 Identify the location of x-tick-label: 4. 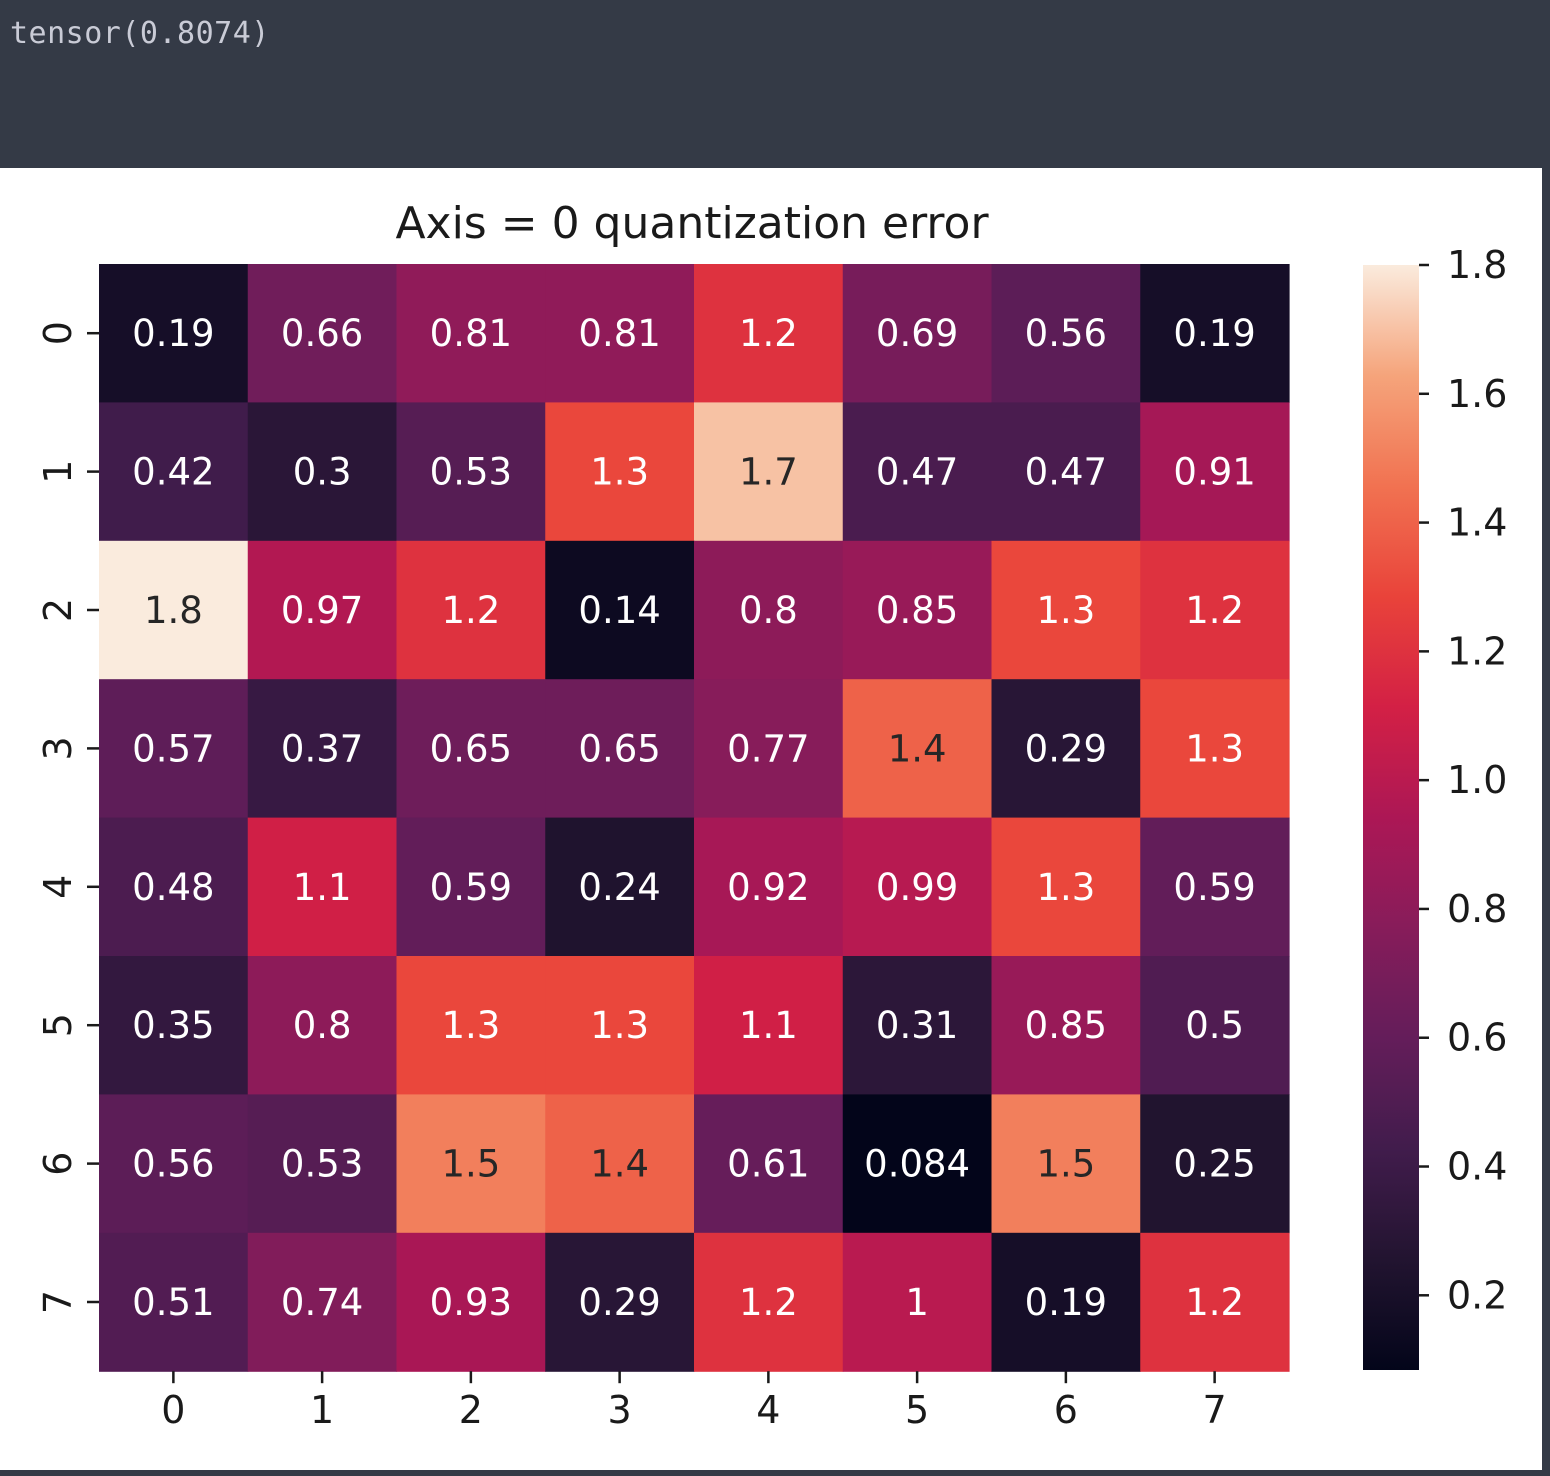
(768, 1410).